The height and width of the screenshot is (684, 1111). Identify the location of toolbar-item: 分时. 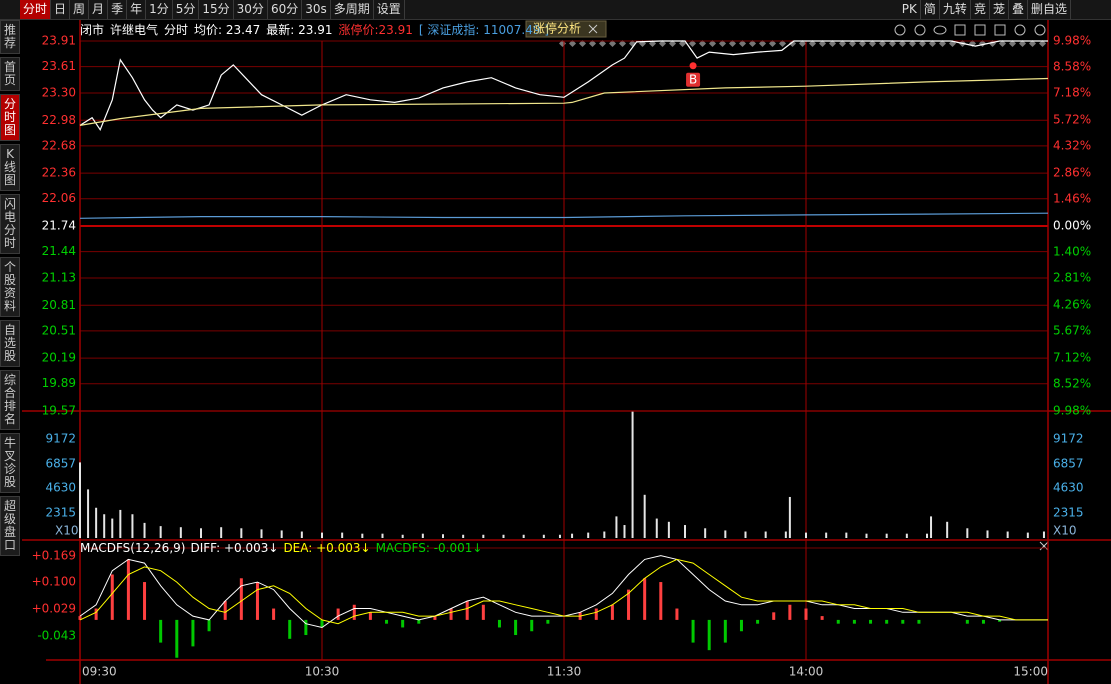
(36, 9).